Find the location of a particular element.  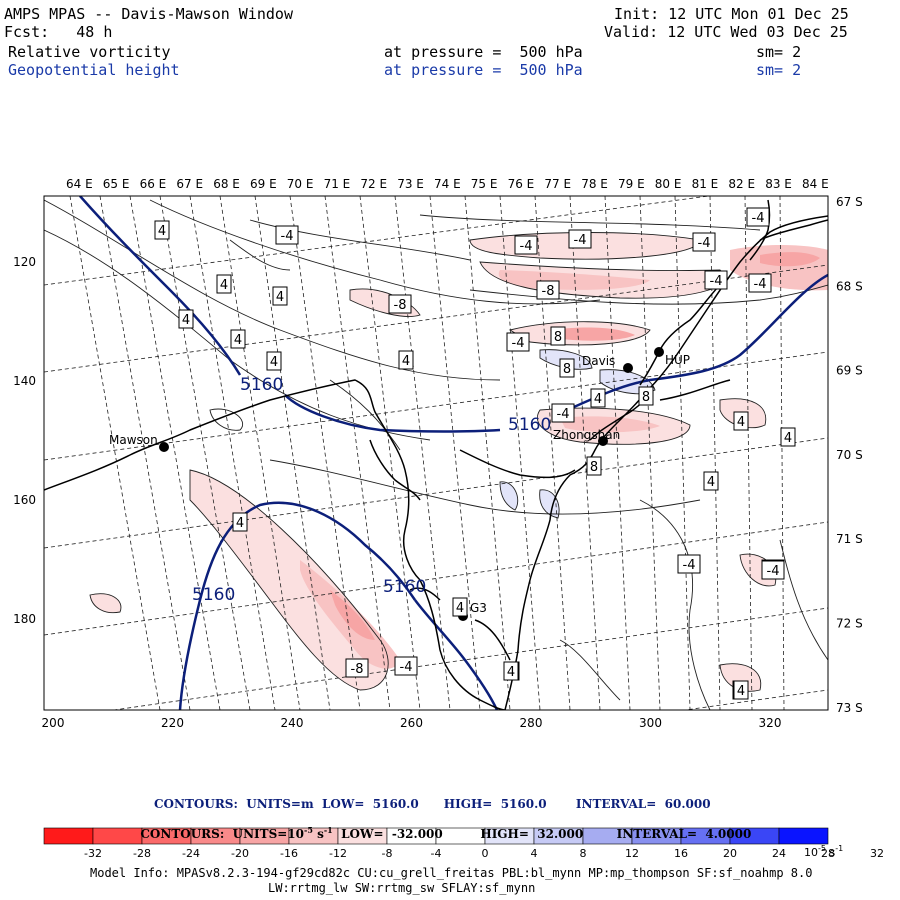

height-contour-labels: 5160 5160 5160 5160 is located at coordinates (371, 490).